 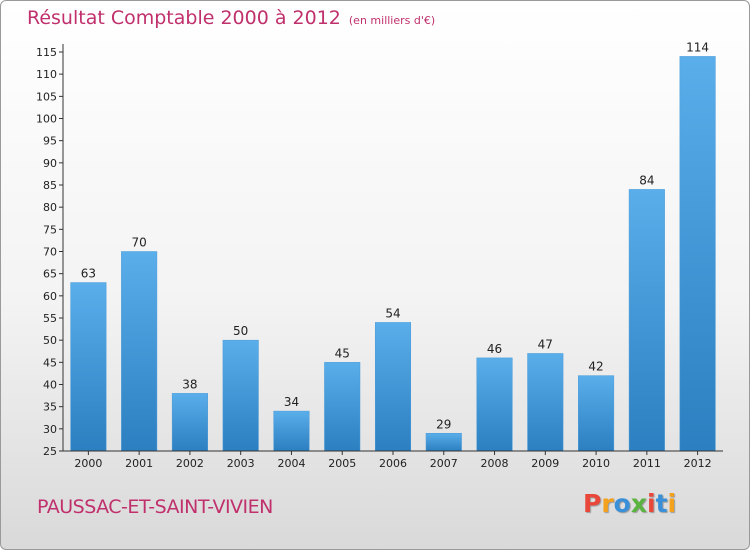 I want to click on bar-value-label: 42, so click(x=595, y=367).